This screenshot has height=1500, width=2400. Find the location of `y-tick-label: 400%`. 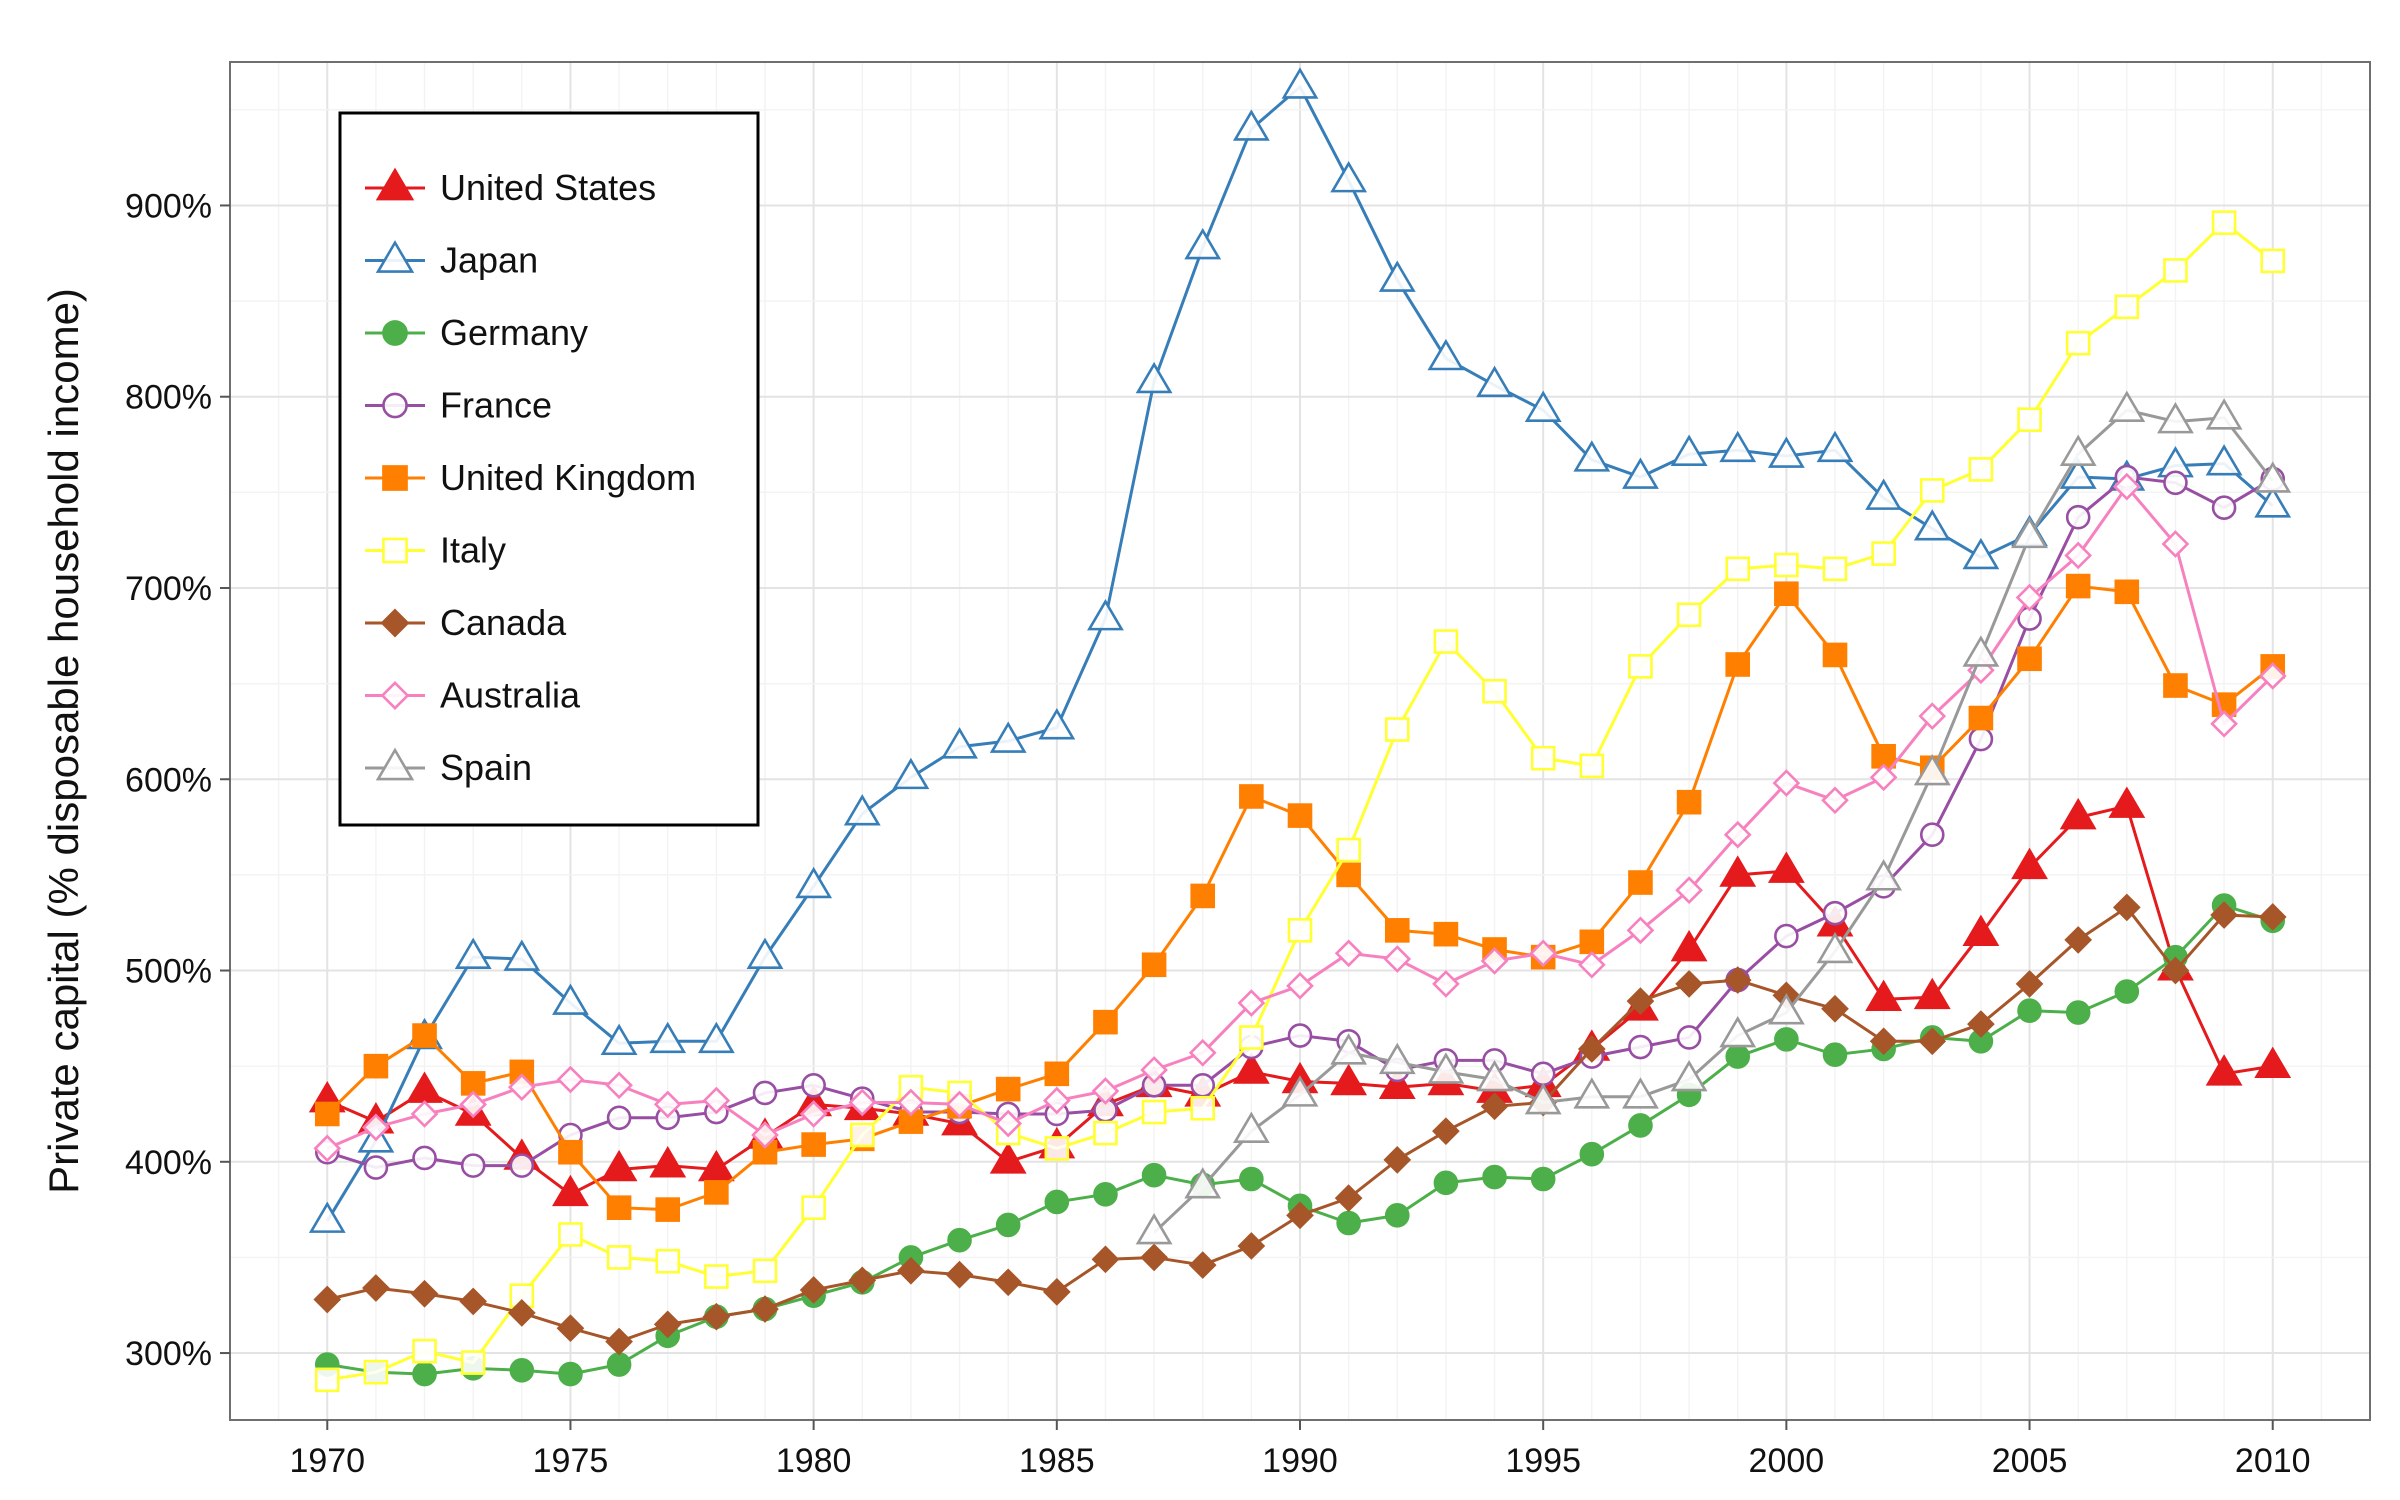

y-tick-label: 400% is located at coordinates (168, 1163).